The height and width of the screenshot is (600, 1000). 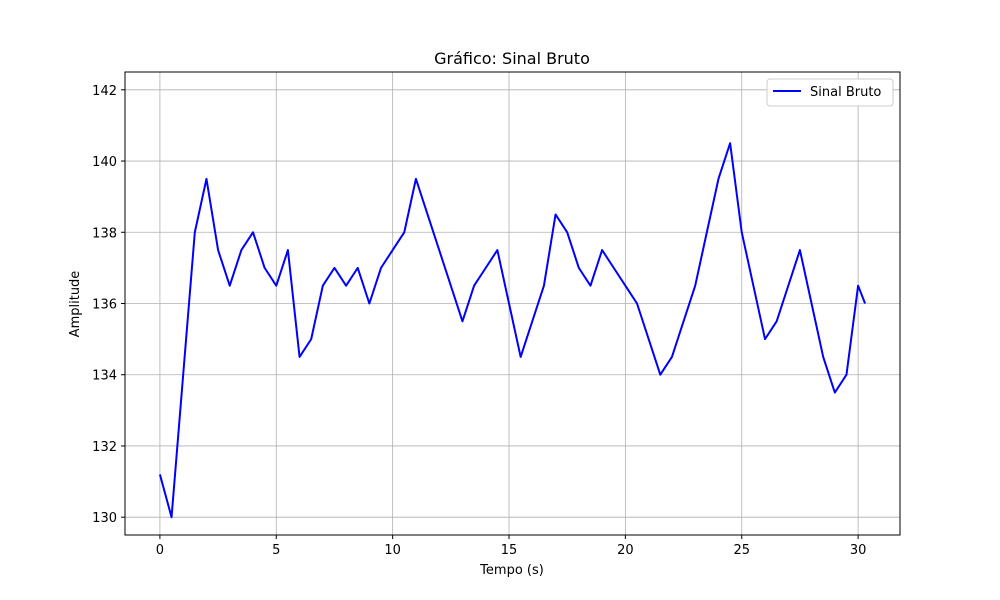 I want to click on legend-label: Sinal Bruto, so click(x=845, y=92).